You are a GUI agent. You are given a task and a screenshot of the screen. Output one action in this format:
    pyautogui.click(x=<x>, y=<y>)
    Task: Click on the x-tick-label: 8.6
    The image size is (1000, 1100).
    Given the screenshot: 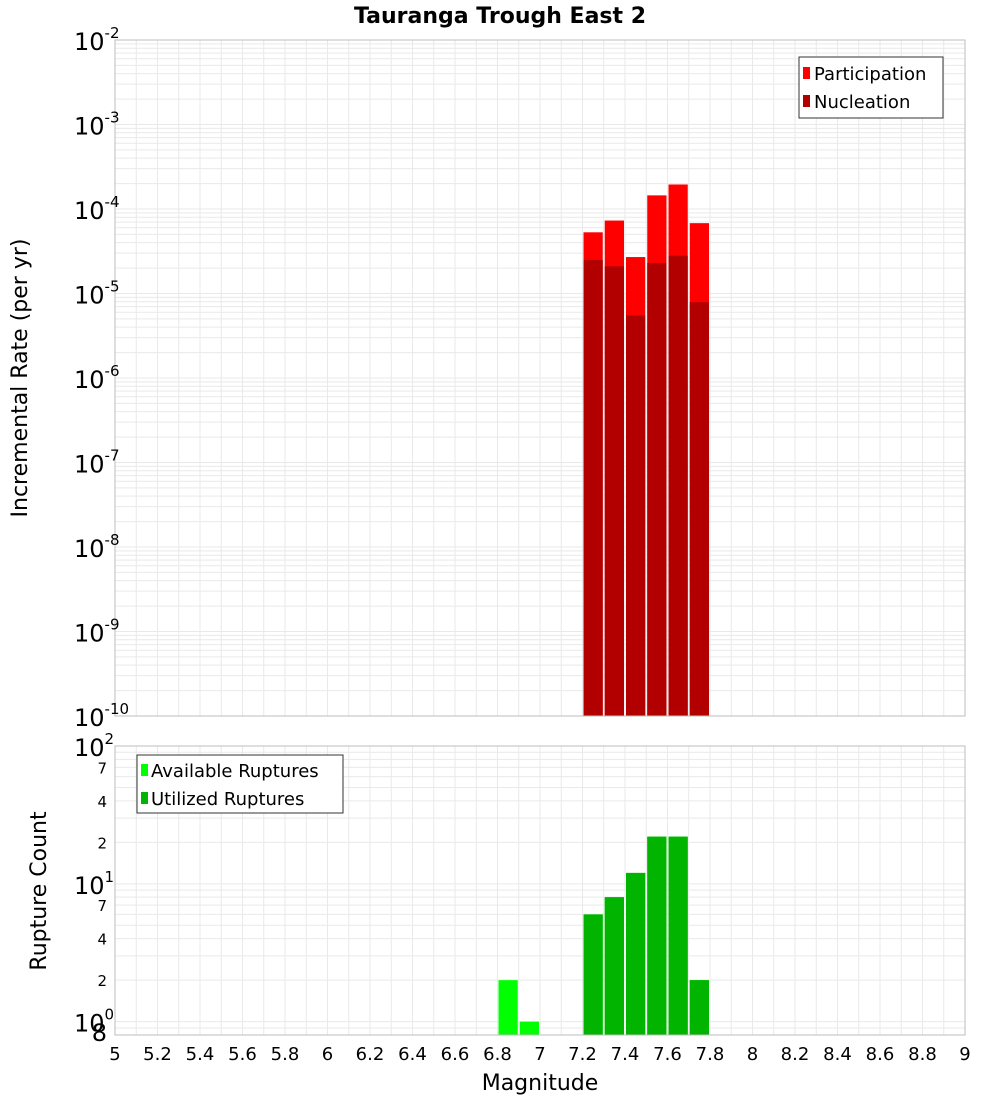 What is the action you would take?
    pyautogui.click(x=880, y=1054)
    